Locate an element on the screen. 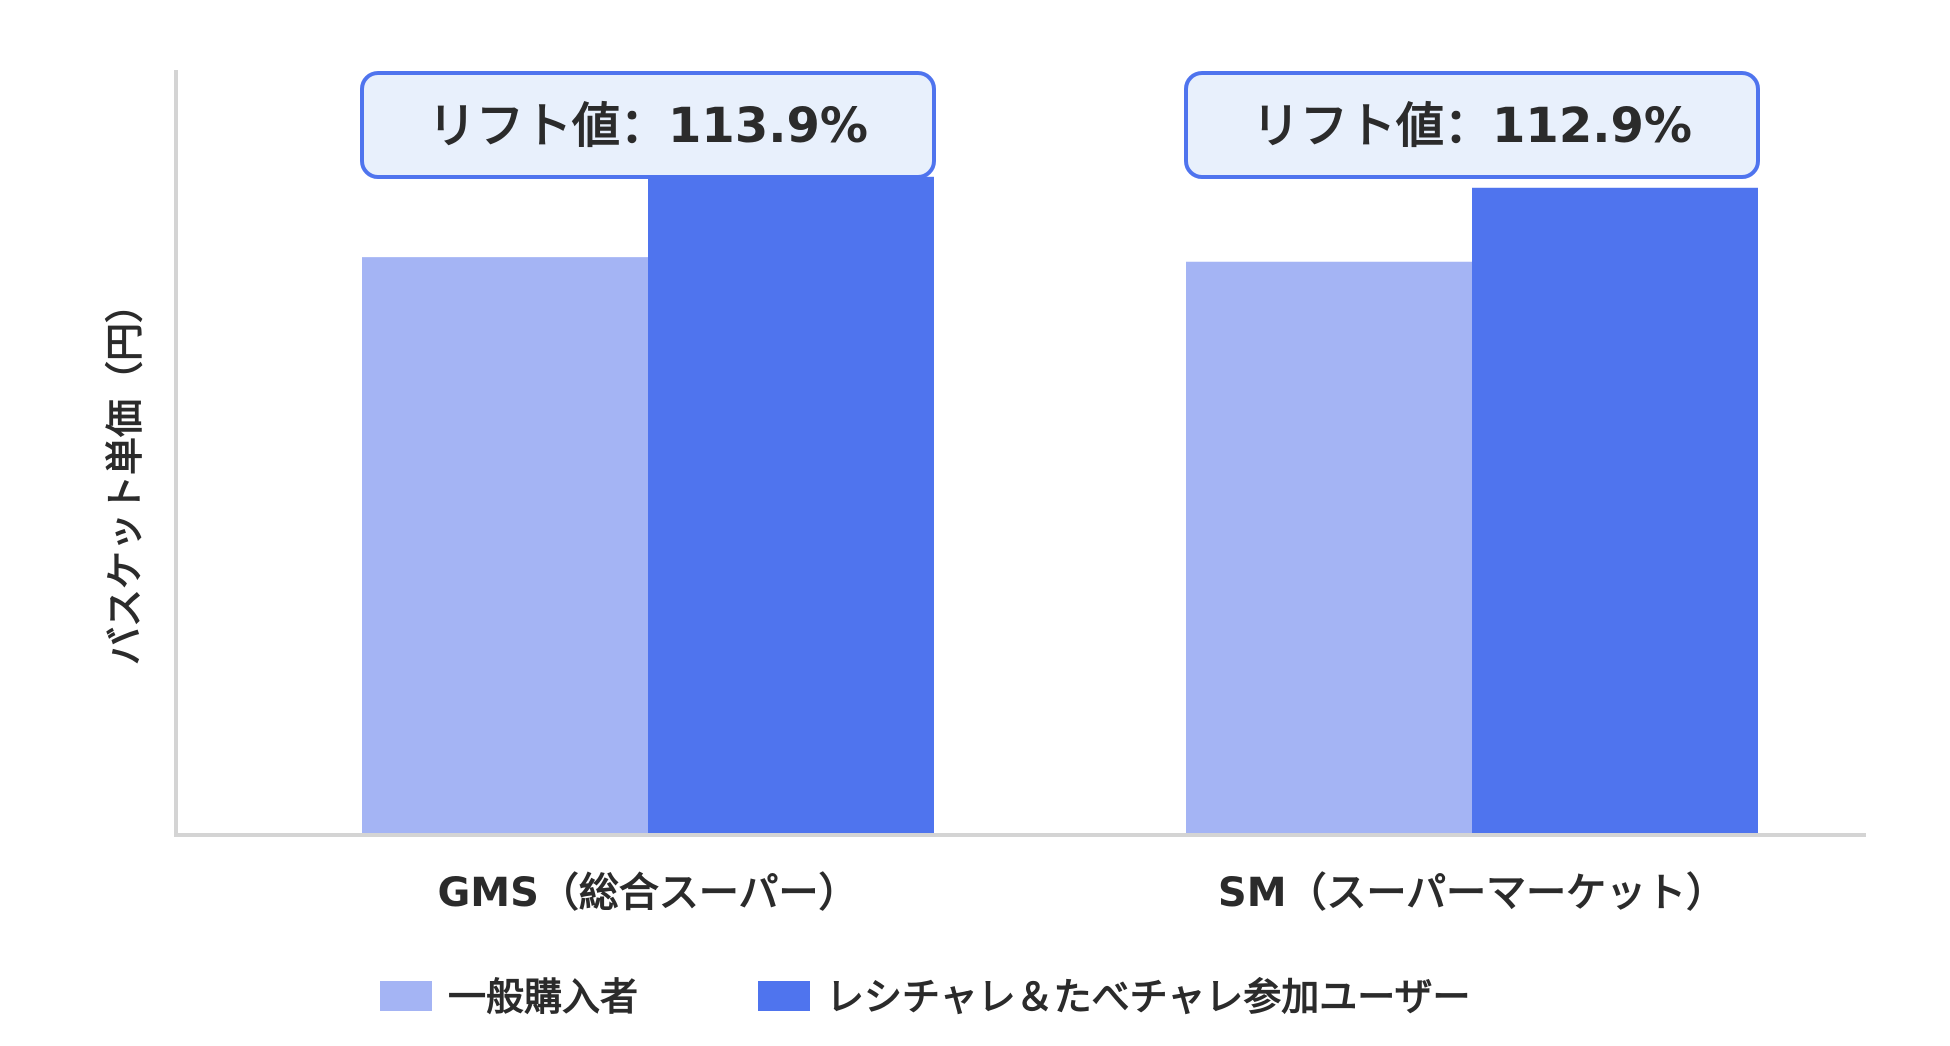  x-tick-label: SM（スーパーマーケット） is located at coordinates (1472, 893).